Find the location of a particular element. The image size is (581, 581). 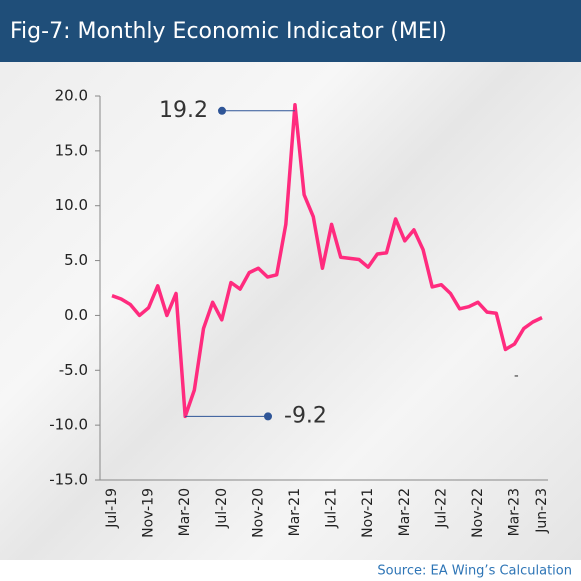

x-tick-label: Nov-20 is located at coordinates (258, 513).